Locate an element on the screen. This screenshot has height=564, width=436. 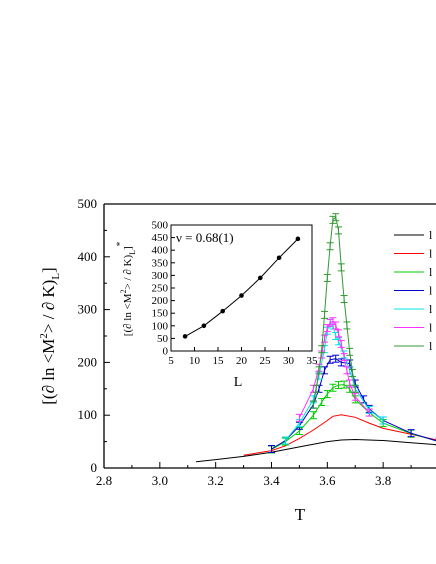
inset-y-tick-label: 250 is located at coordinates (160, 289).